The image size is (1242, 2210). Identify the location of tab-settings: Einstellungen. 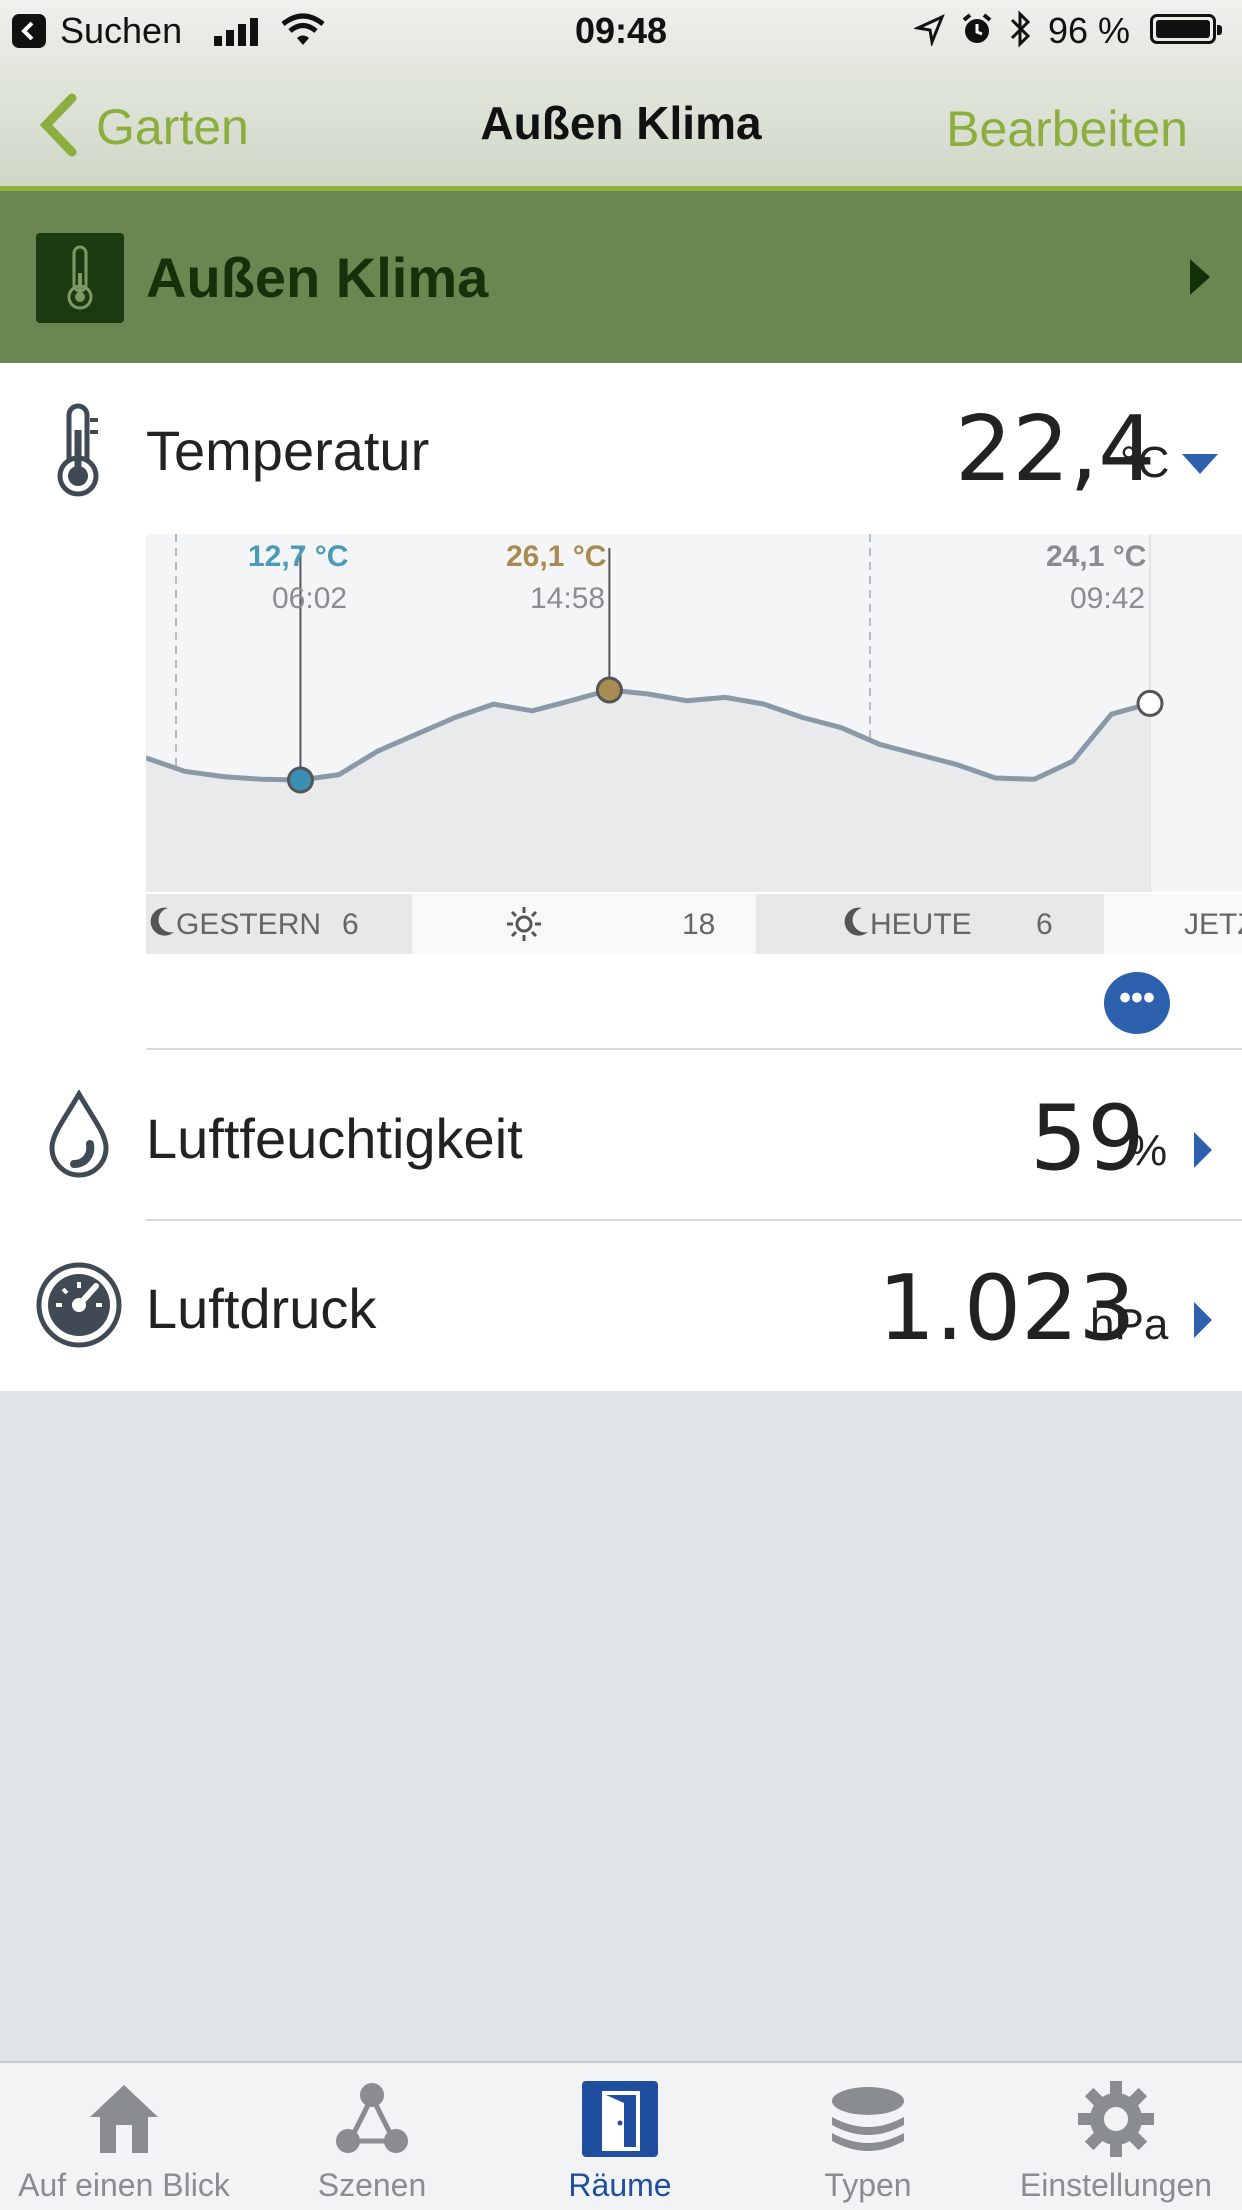
(1116, 2136).